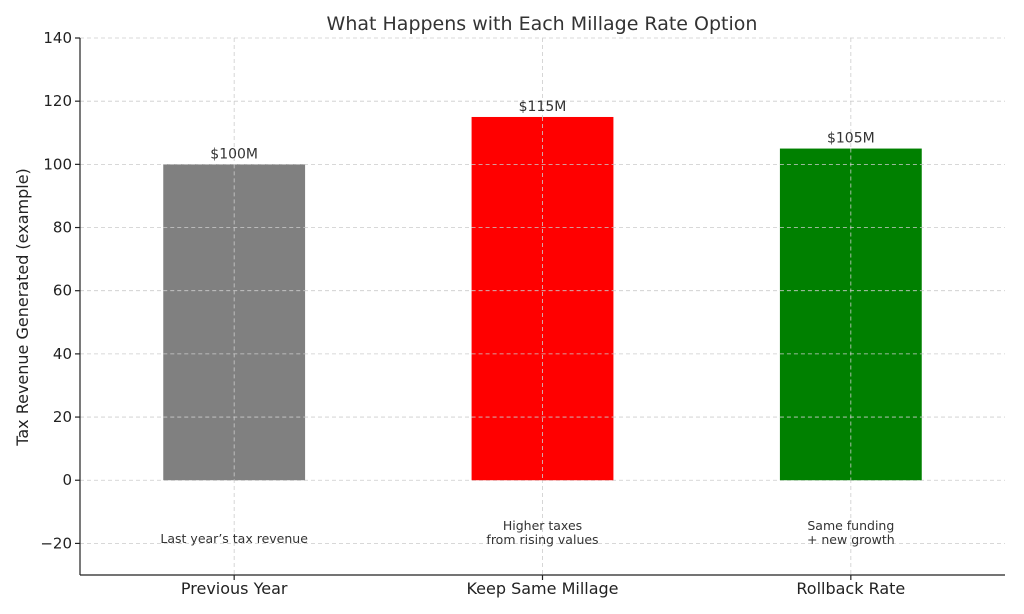 The height and width of the screenshot is (614, 1024). I want to click on bar-annotation: Higher taxes, so click(542, 525).